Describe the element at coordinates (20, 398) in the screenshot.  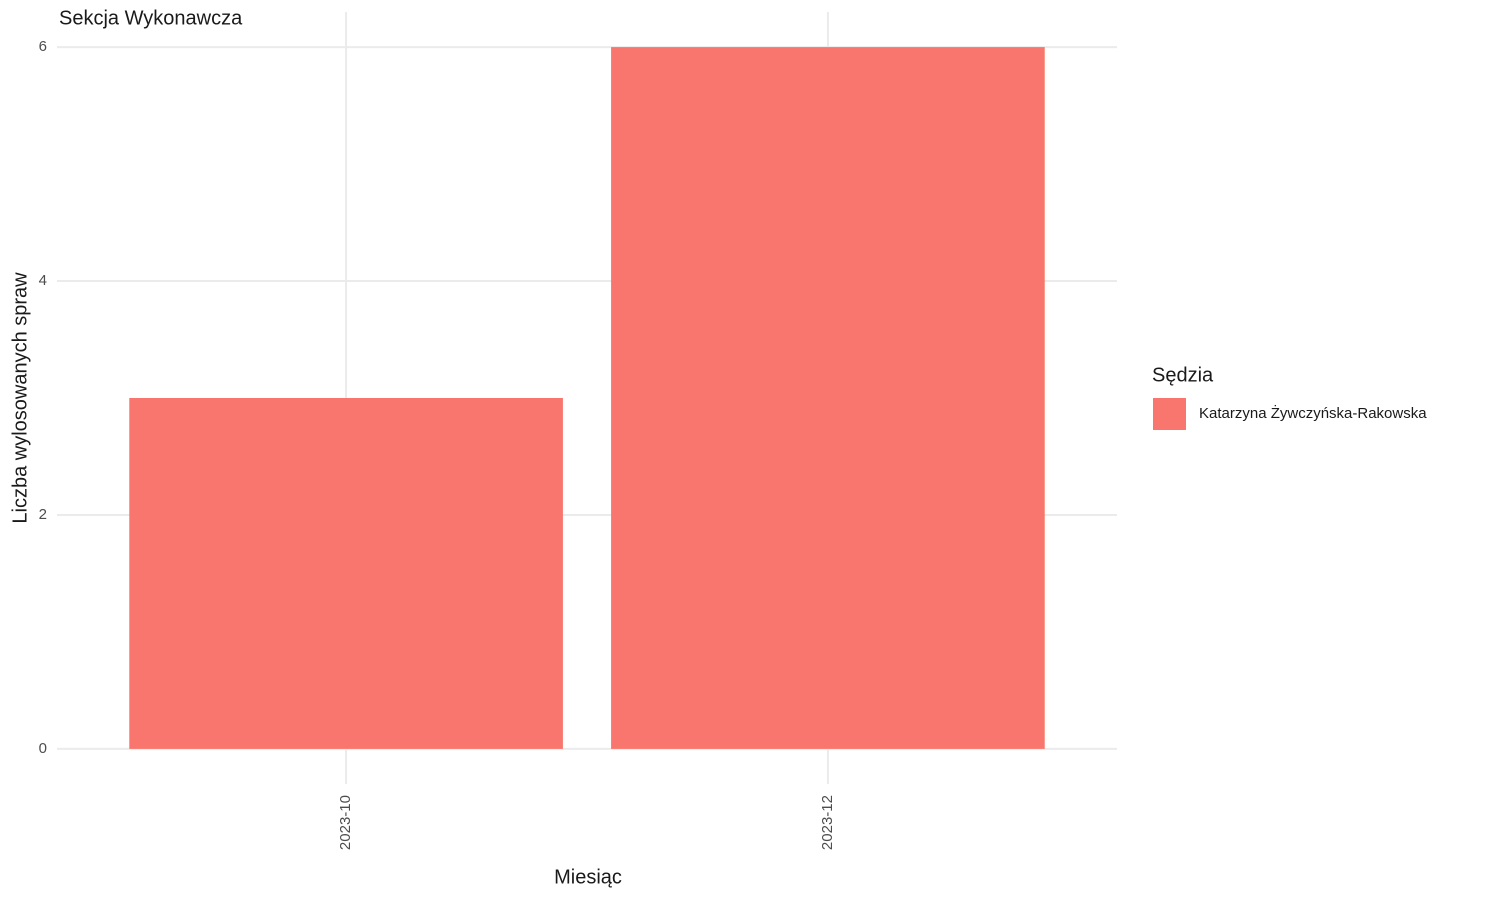
I see `y-axis-label: Liczba wylosowanych spraw` at that location.